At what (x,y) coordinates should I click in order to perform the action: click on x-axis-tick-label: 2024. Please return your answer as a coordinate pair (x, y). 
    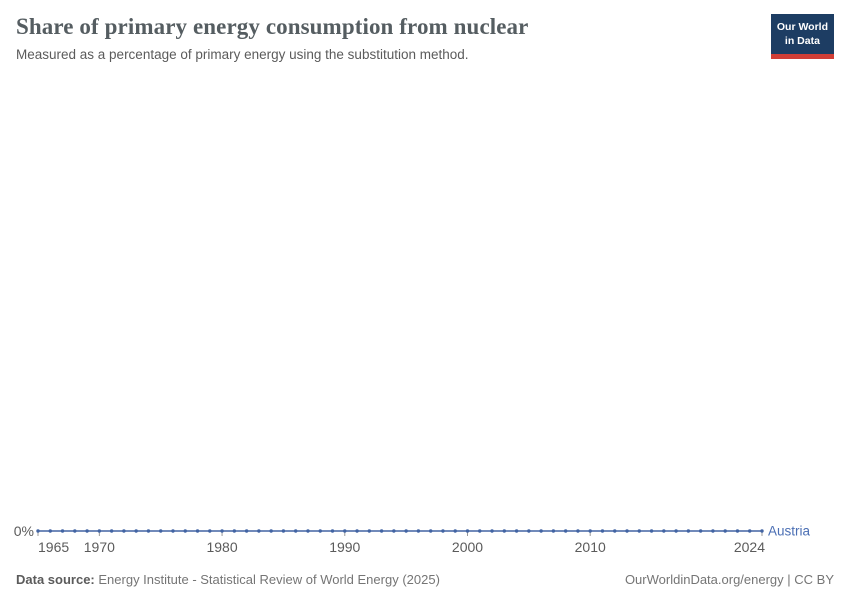
    Looking at the image, I should click on (749, 547).